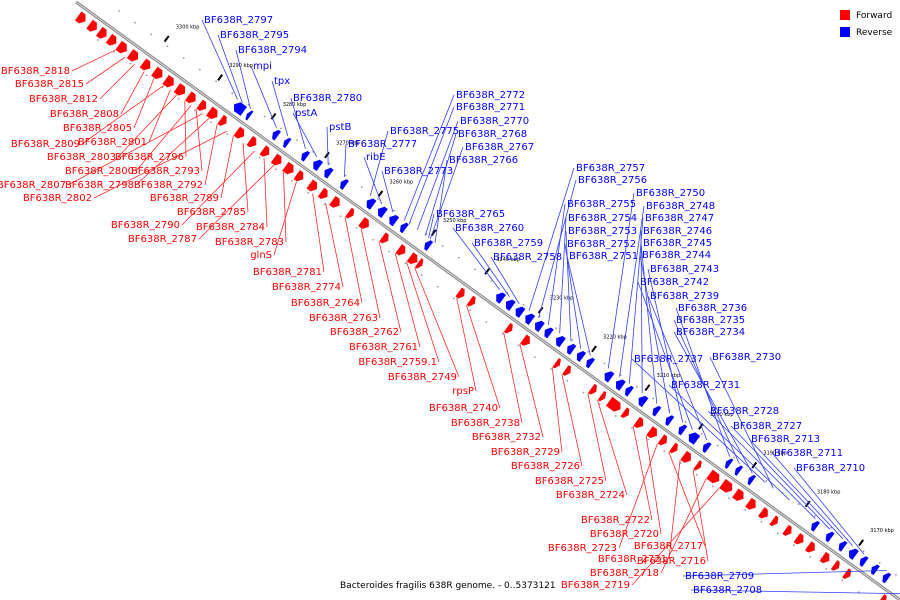 The width and height of the screenshot is (900, 600). What do you see at coordinates (490, 107) in the screenshot?
I see `gene-label-bf638r-2771: BF638R_2771` at bounding box center [490, 107].